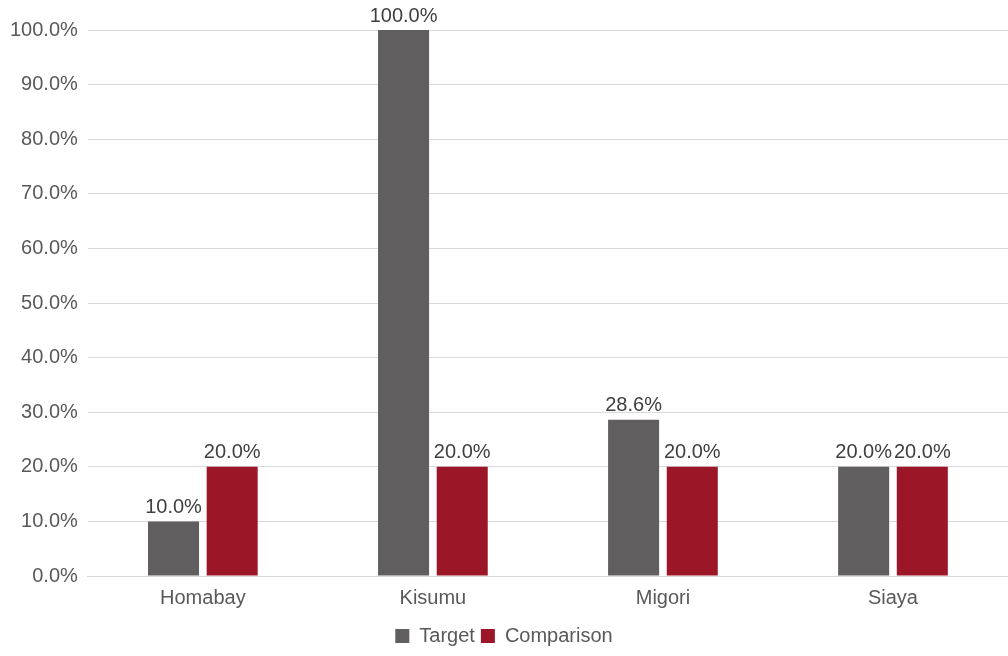  I want to click on legend-label: Target, so click(447, 634).